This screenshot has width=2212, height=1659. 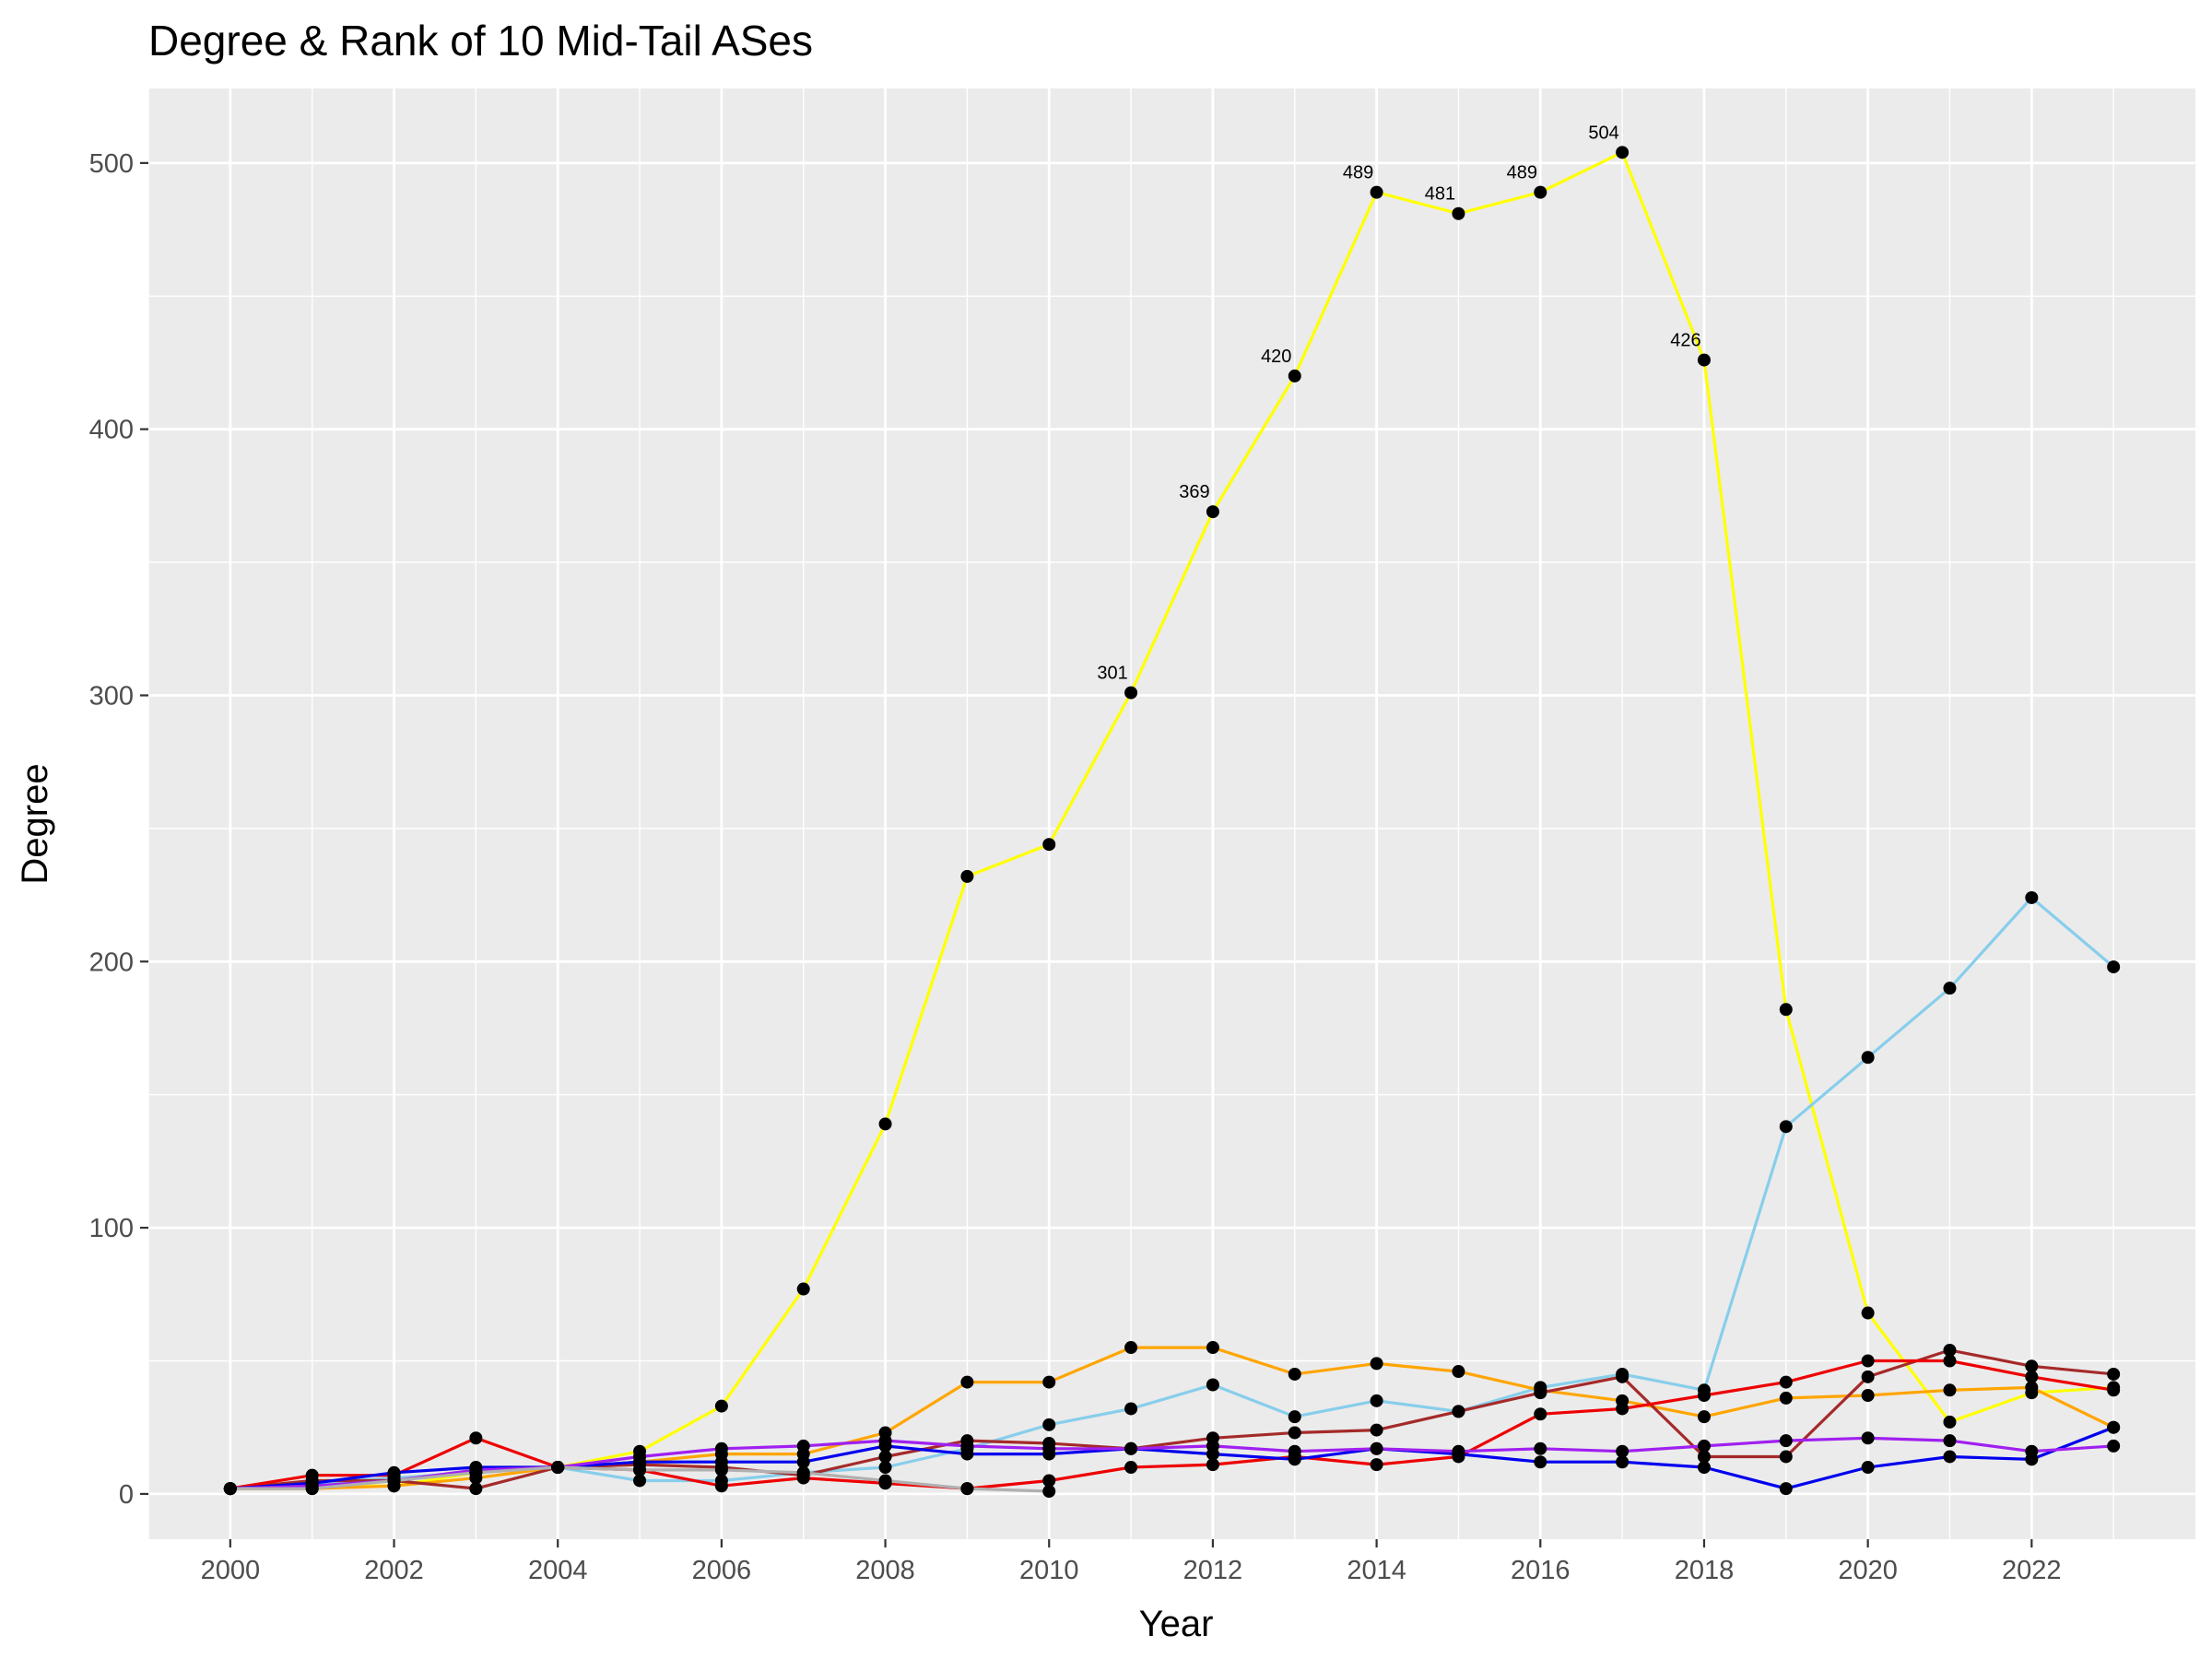 I want to click on x-tick-label: 2002, so click(x=394, y=1570).